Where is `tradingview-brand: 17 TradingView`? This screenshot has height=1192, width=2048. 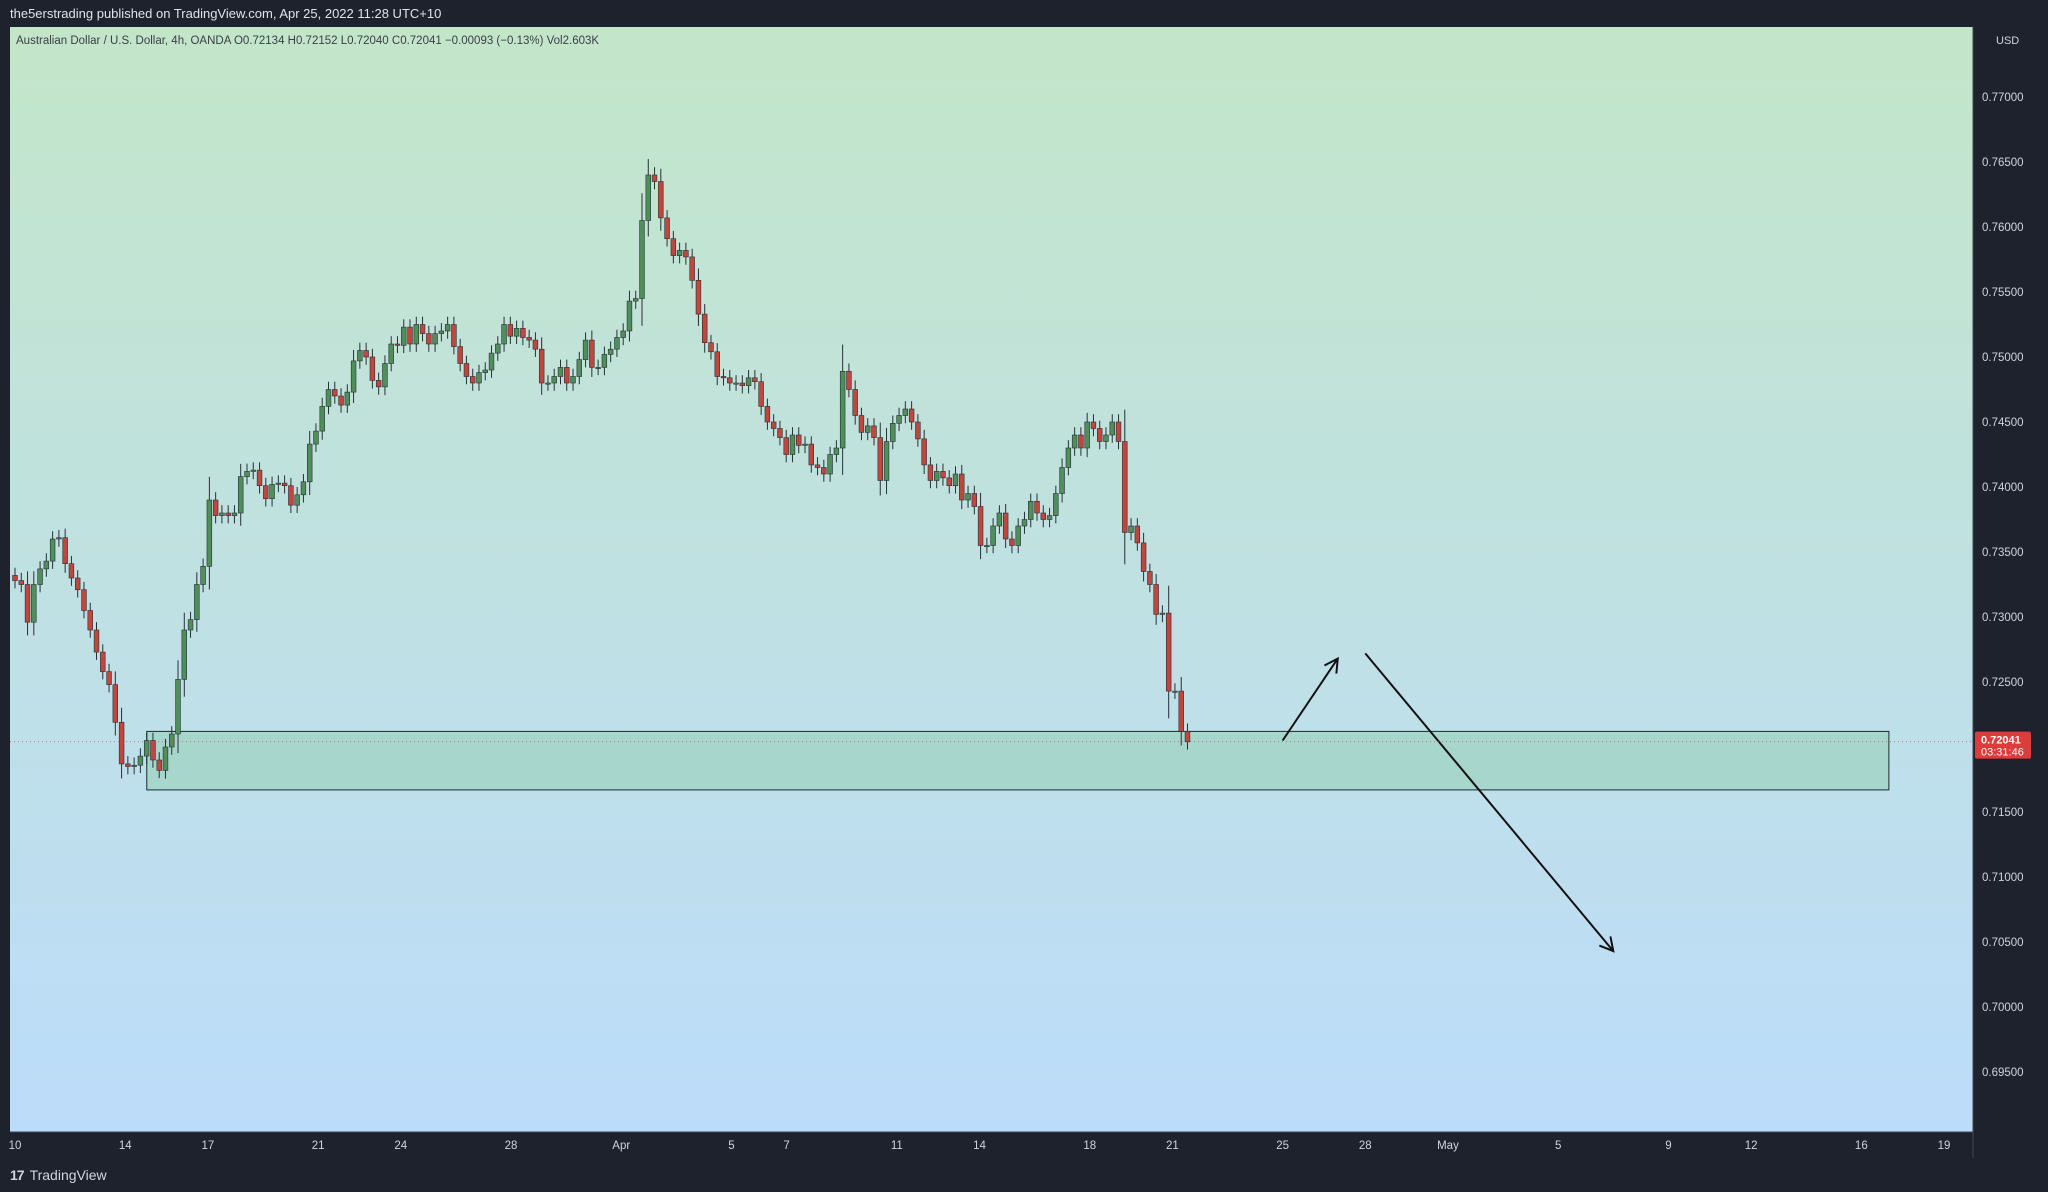
tradingview-brand: 17 TradingView is located at coordinates (58, 1175).